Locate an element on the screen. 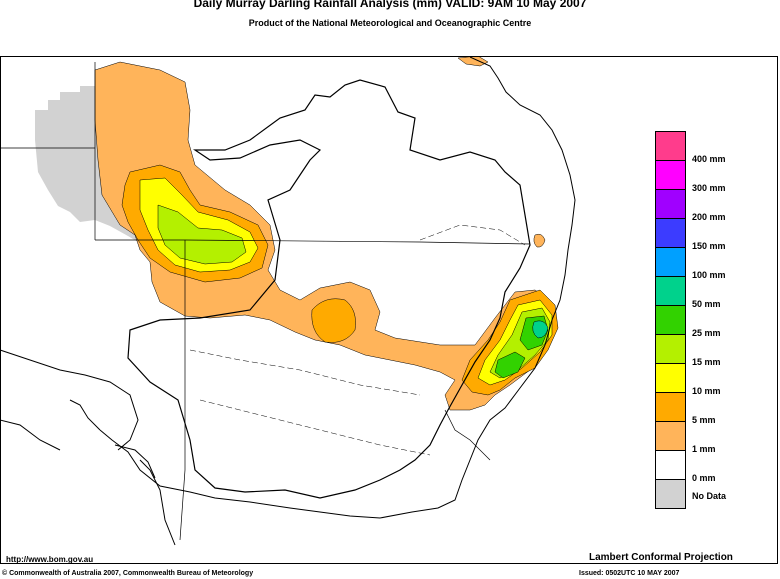  legend-label: 0 mm is located at coordinates (704, 478).